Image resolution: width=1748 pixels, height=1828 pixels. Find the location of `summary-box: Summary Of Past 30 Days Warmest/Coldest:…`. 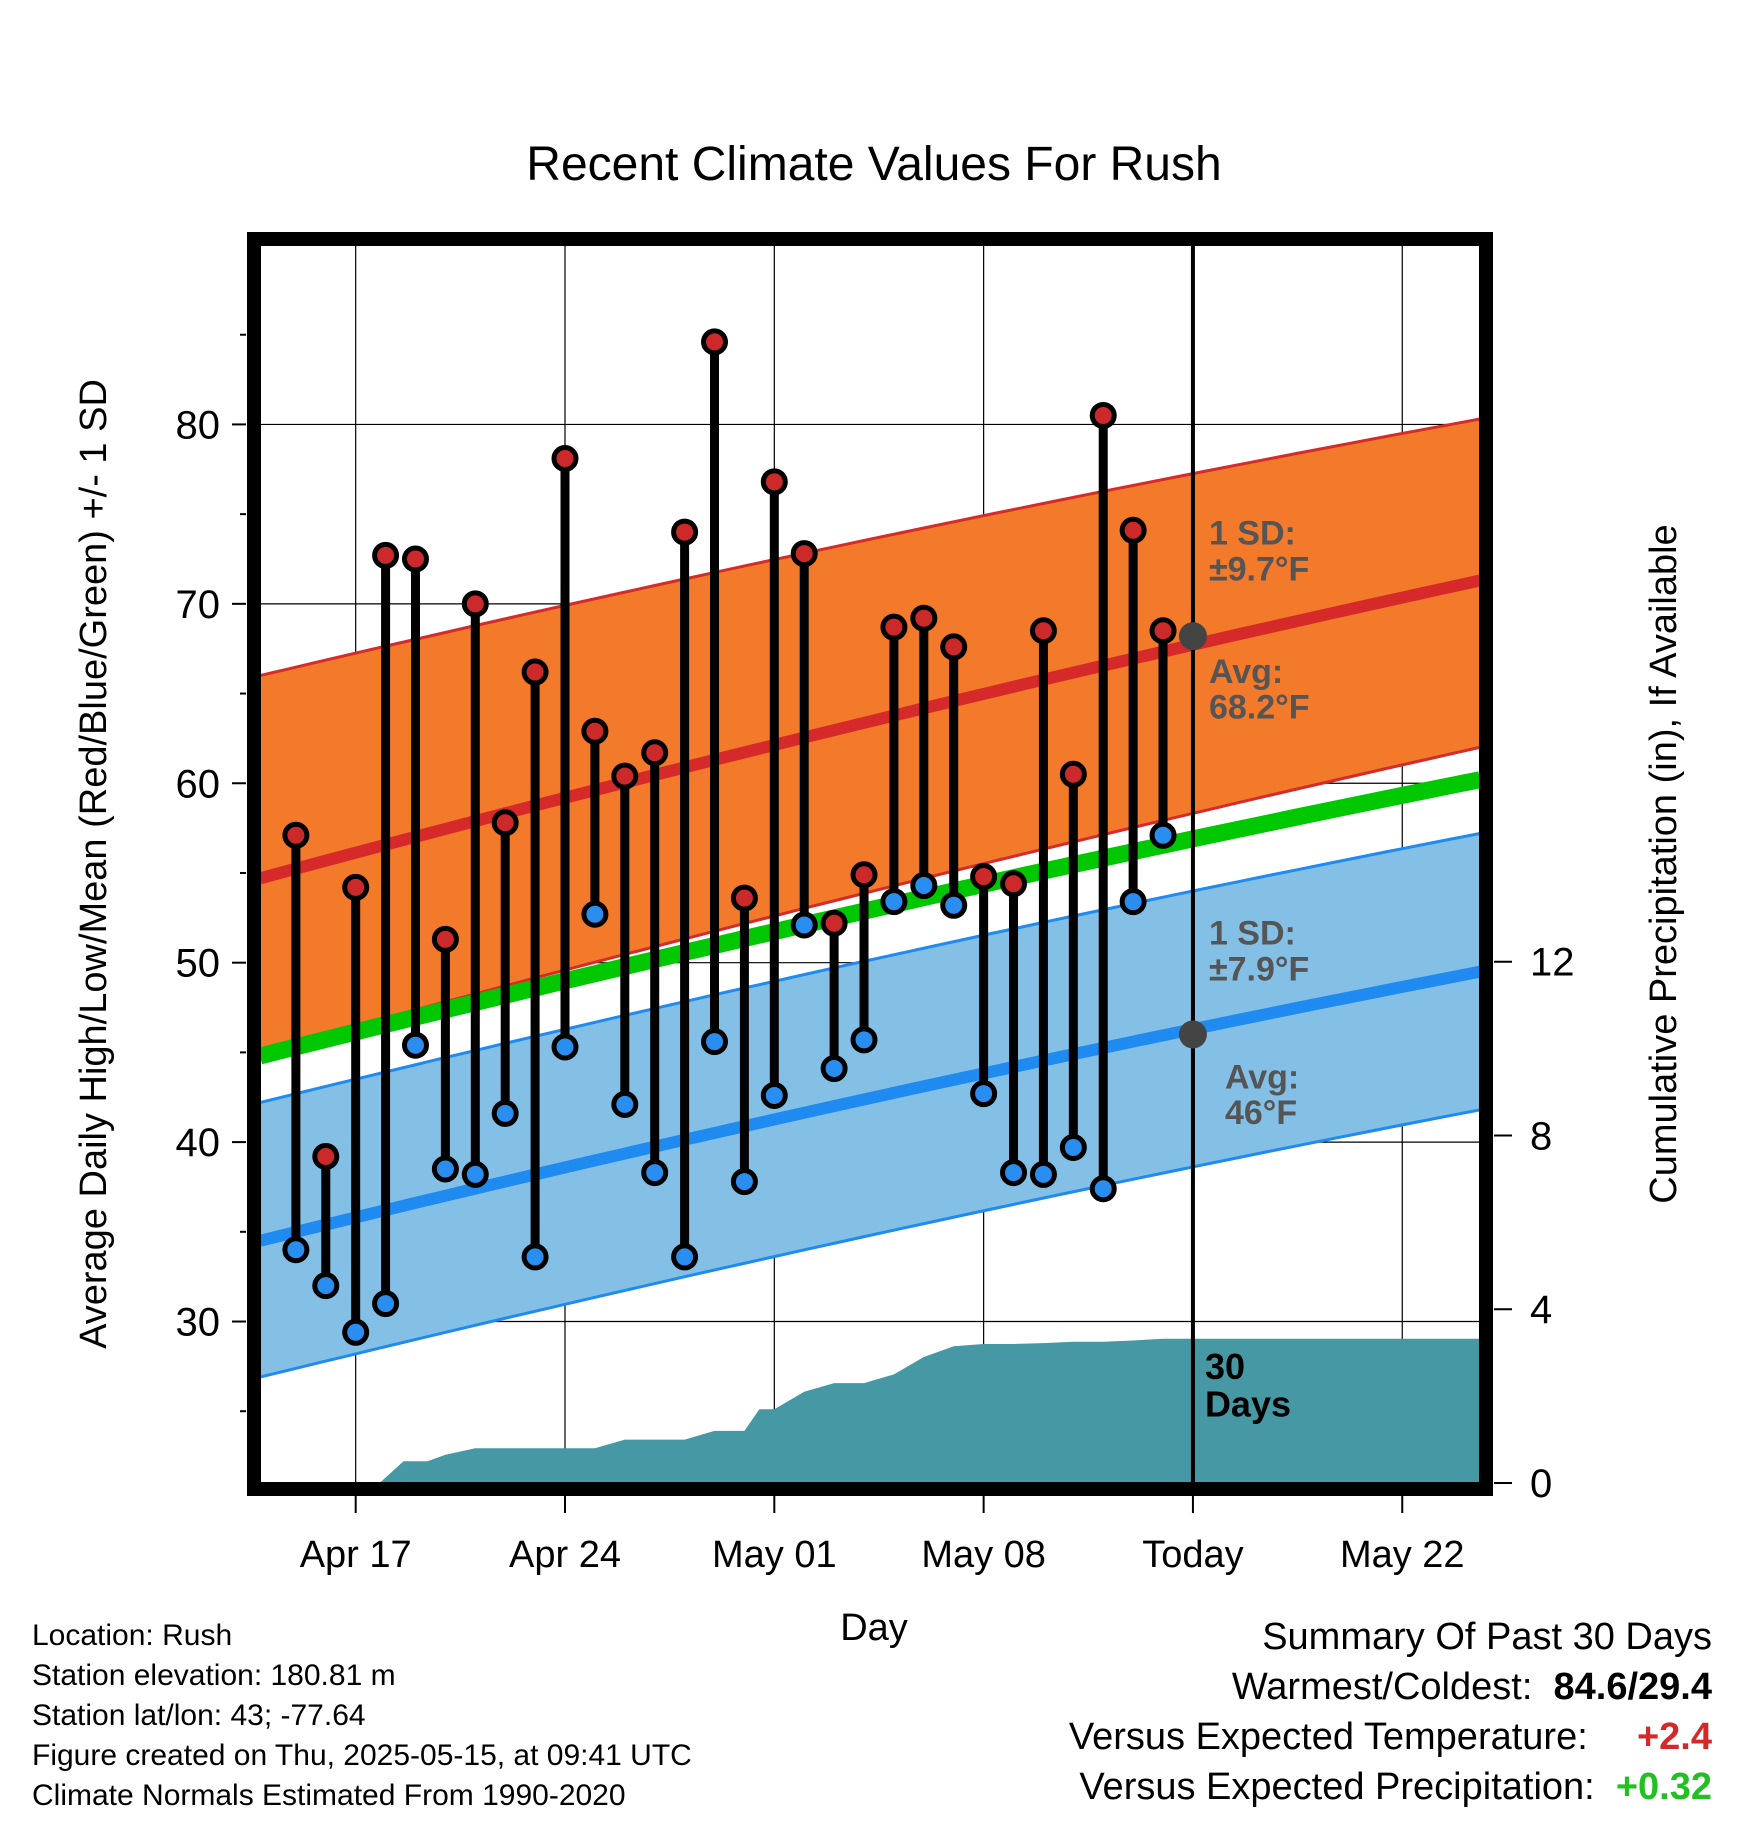

summary-box: Summary Of Past 30 Days Warmest/Coldest:… is located at coordinates (1390, 1712).